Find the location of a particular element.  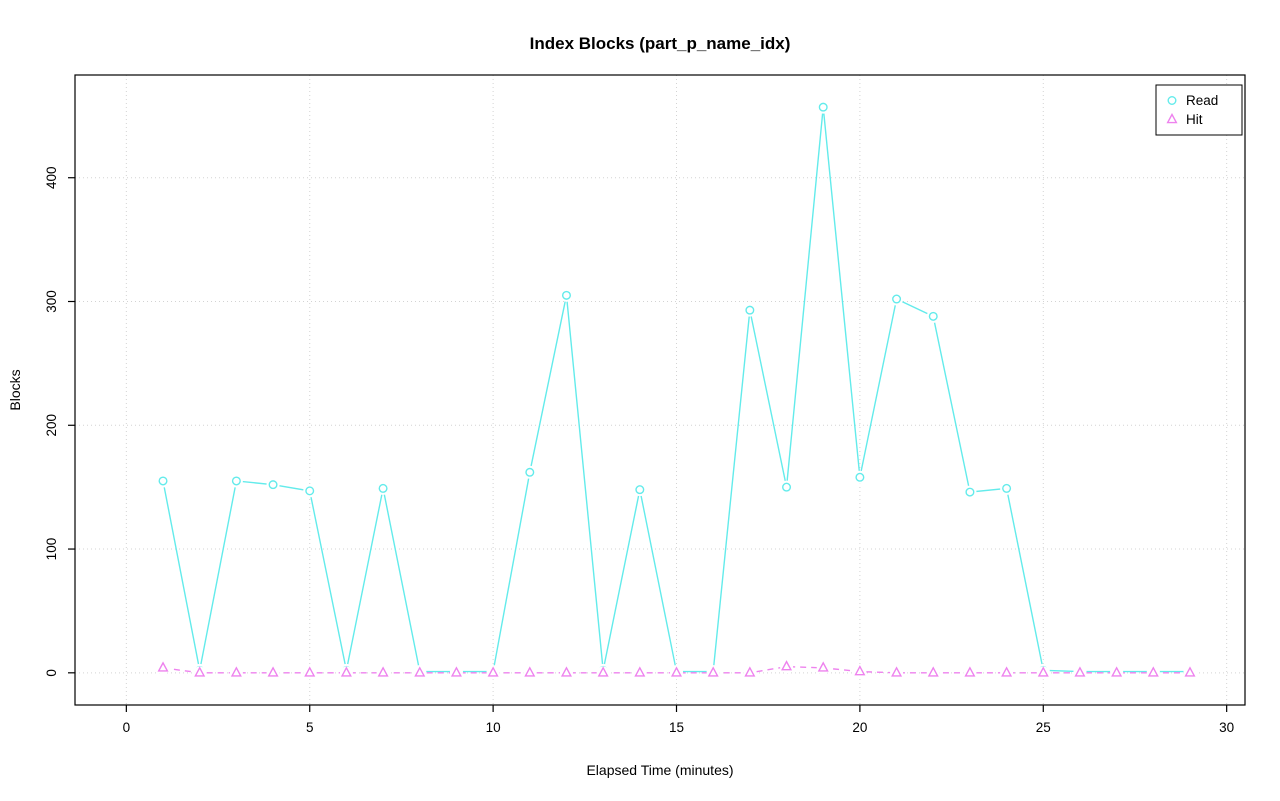

y-tick-label: 100 is located at coordinates (51, 549).